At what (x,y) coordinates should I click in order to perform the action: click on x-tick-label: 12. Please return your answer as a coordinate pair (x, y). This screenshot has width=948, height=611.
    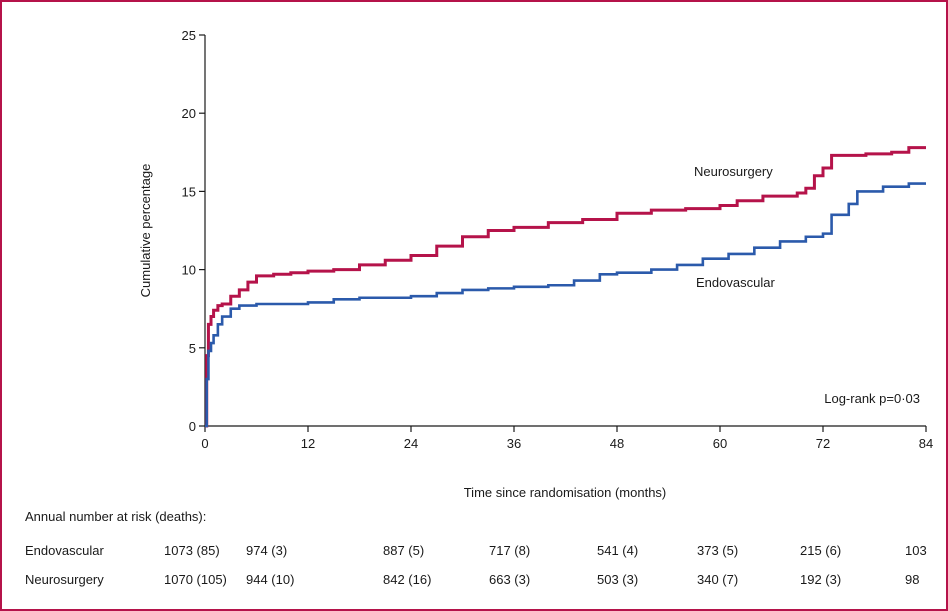
    Looking at the image, I should click on (308, 443).